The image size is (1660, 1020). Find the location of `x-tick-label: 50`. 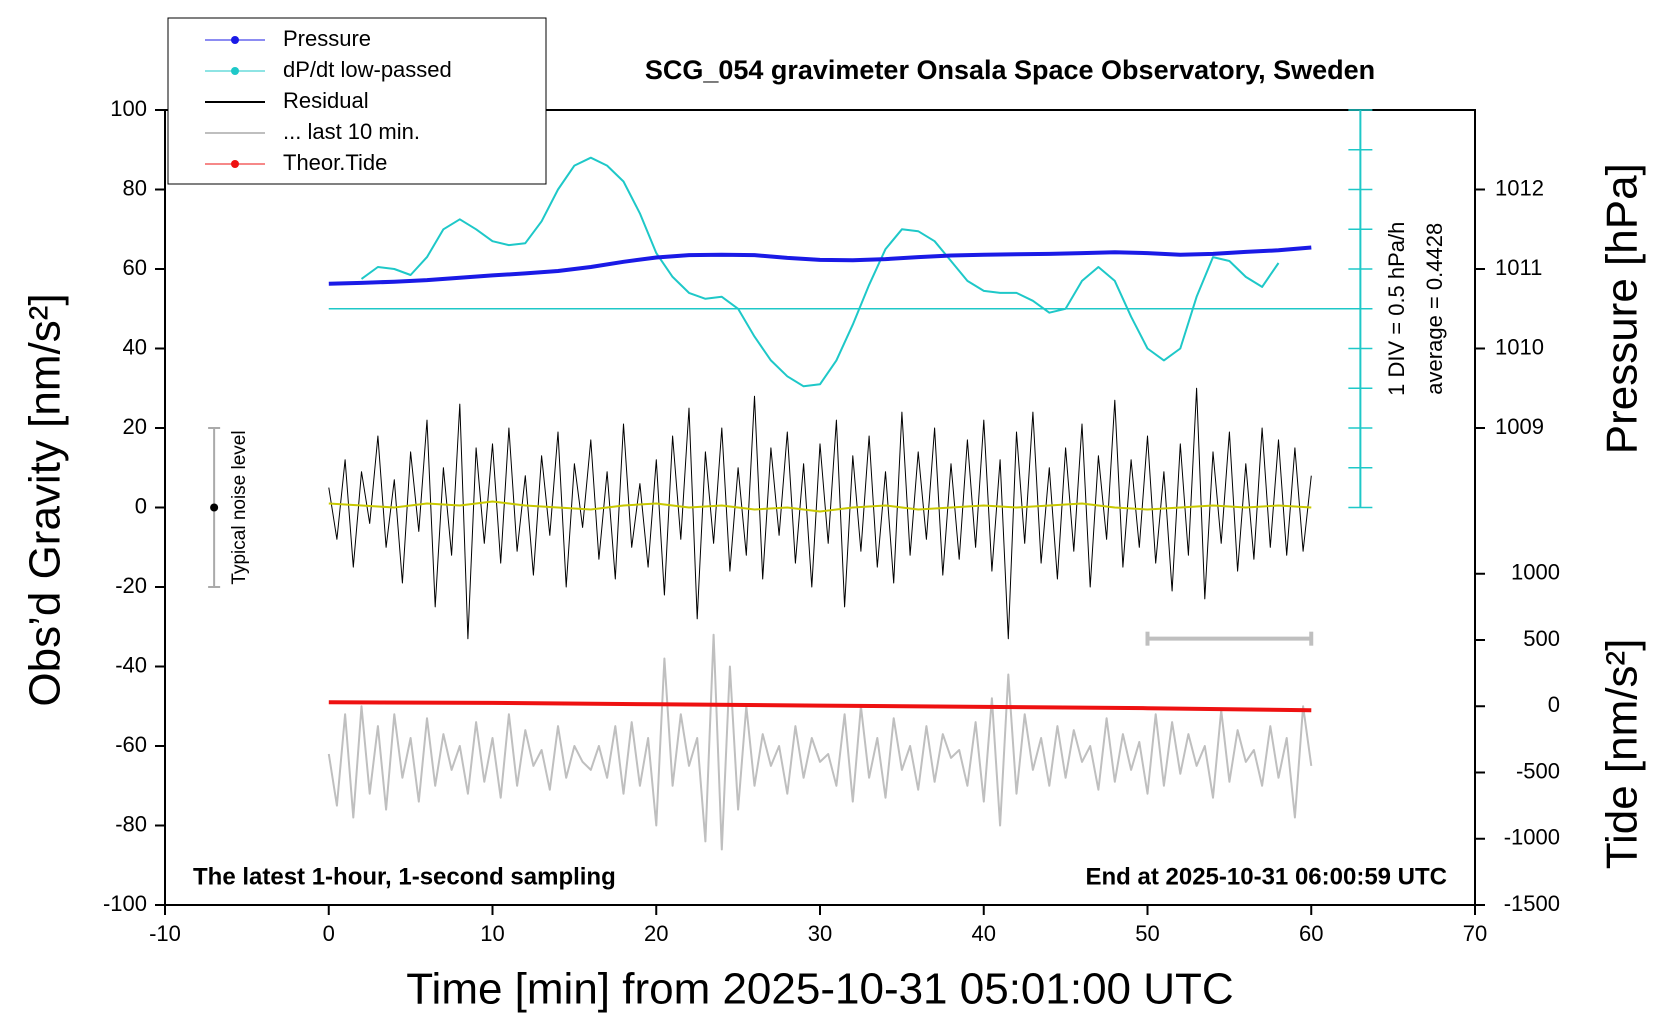

x-tick-label: 50 is located at coordinates (1147, 933).